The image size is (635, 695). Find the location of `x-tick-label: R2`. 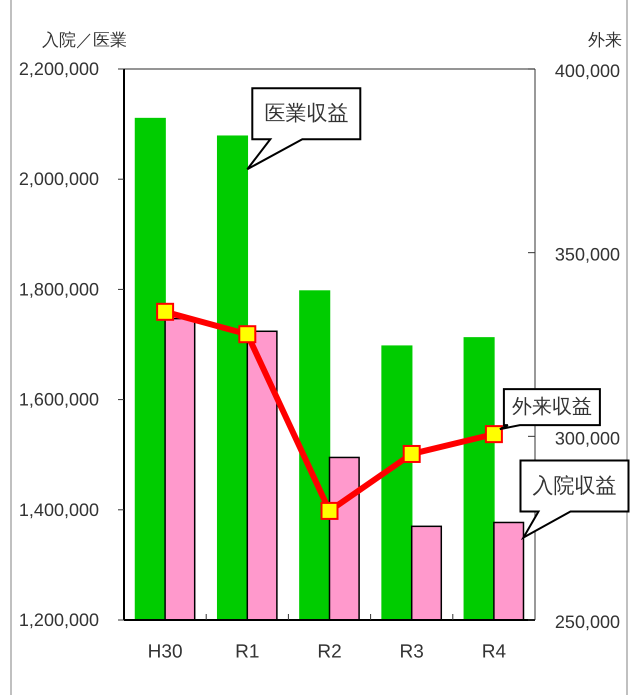

x-tick-label: R2 is located at coordinates (329, 652).